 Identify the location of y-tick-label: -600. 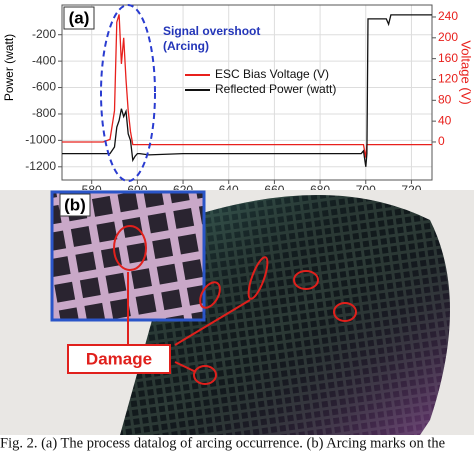
(44, 87).